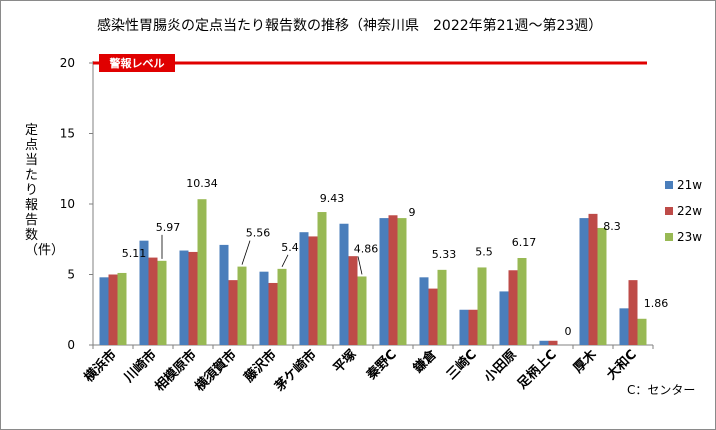 The image size is (716, 430). I want to click on warning-level-label: 警報レベル, so click(137, 63).